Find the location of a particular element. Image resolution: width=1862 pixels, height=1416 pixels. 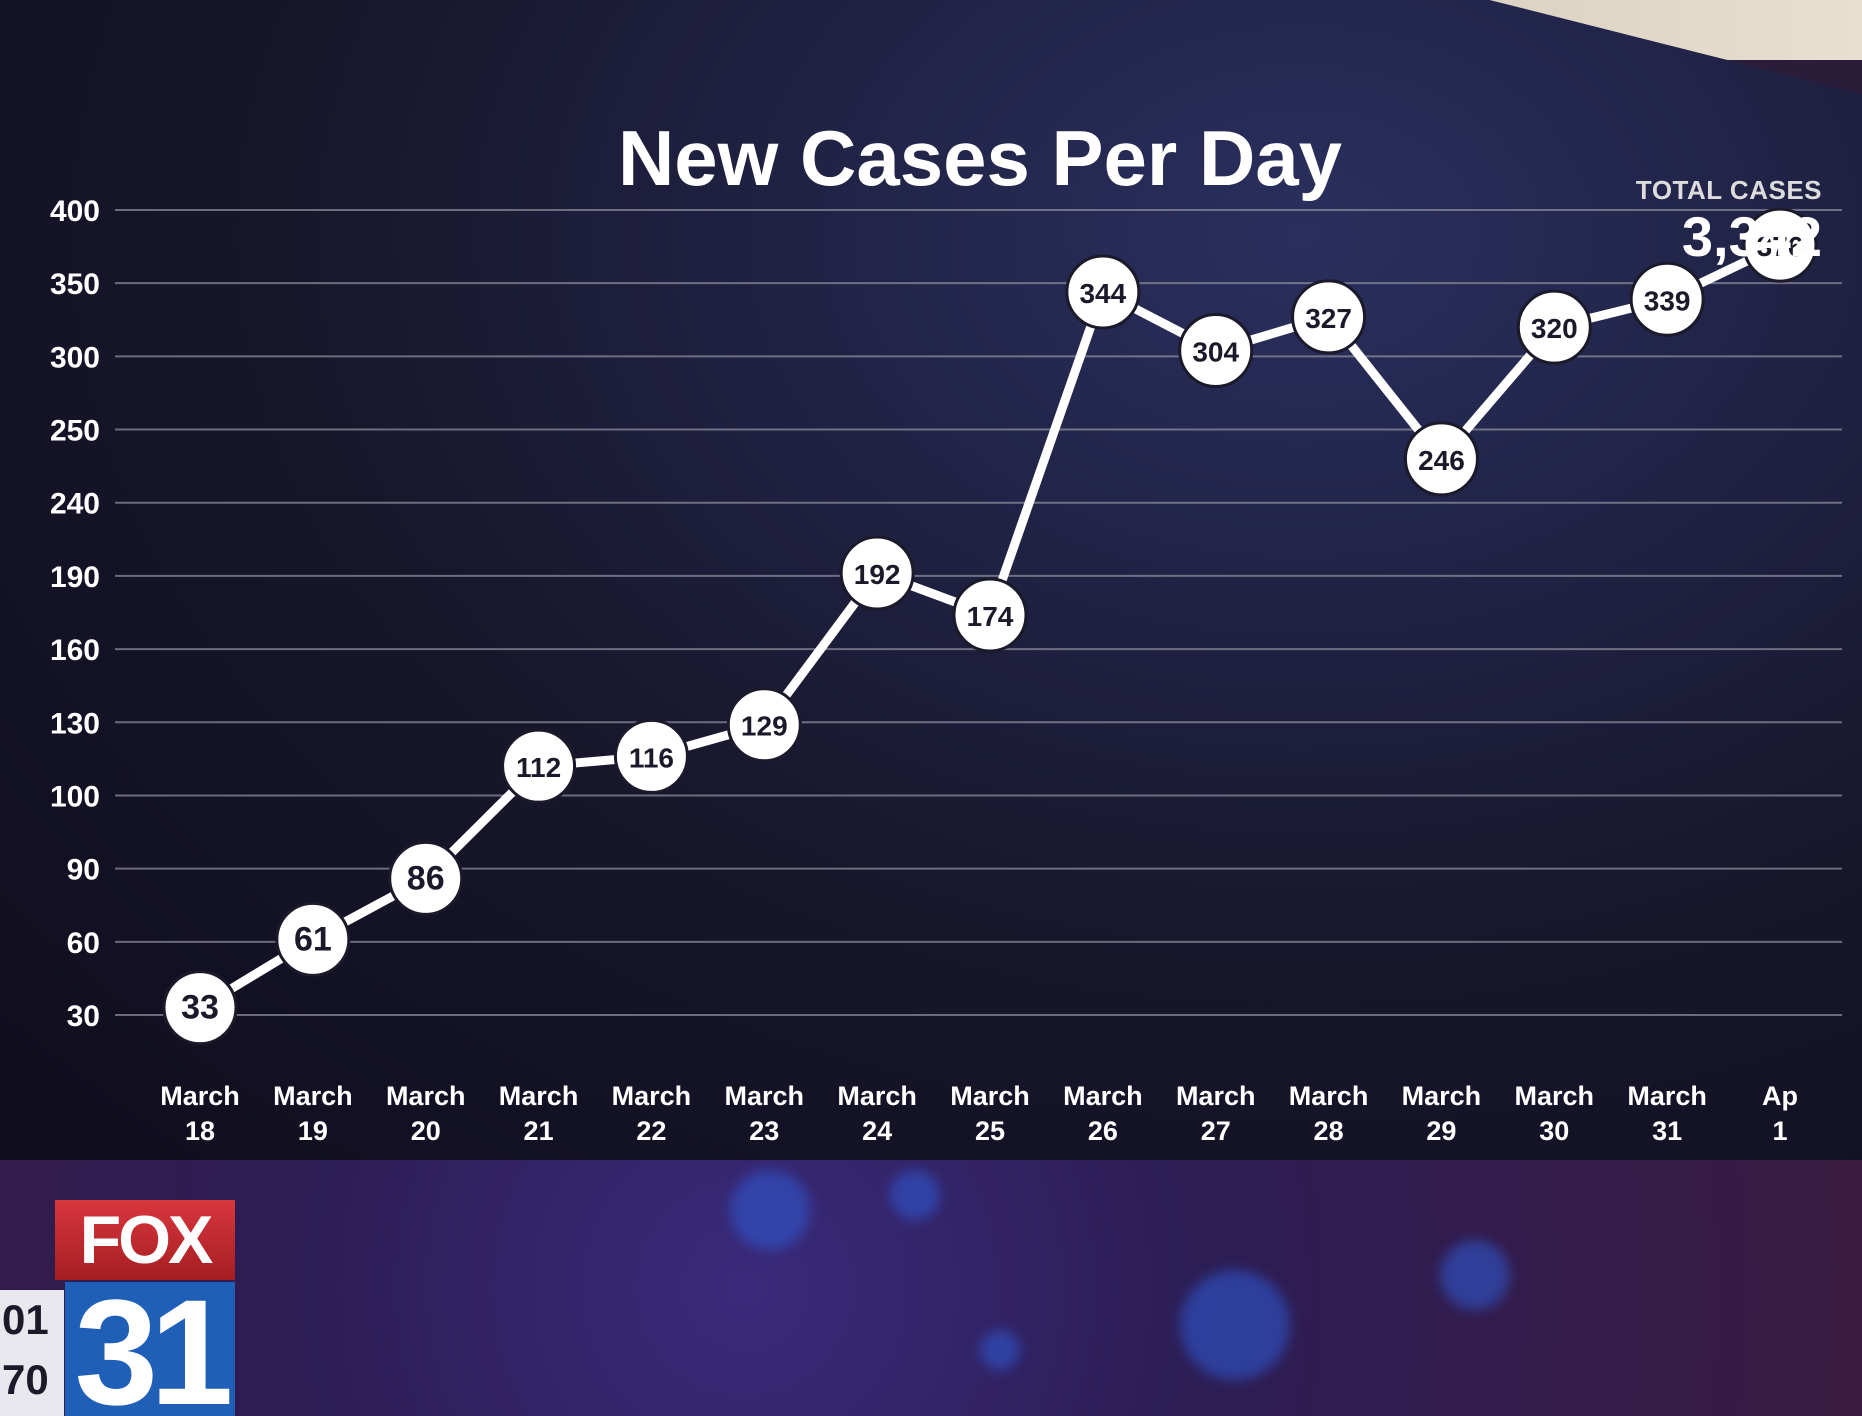

data-label: 304 is located at coordinates (1215, 352).